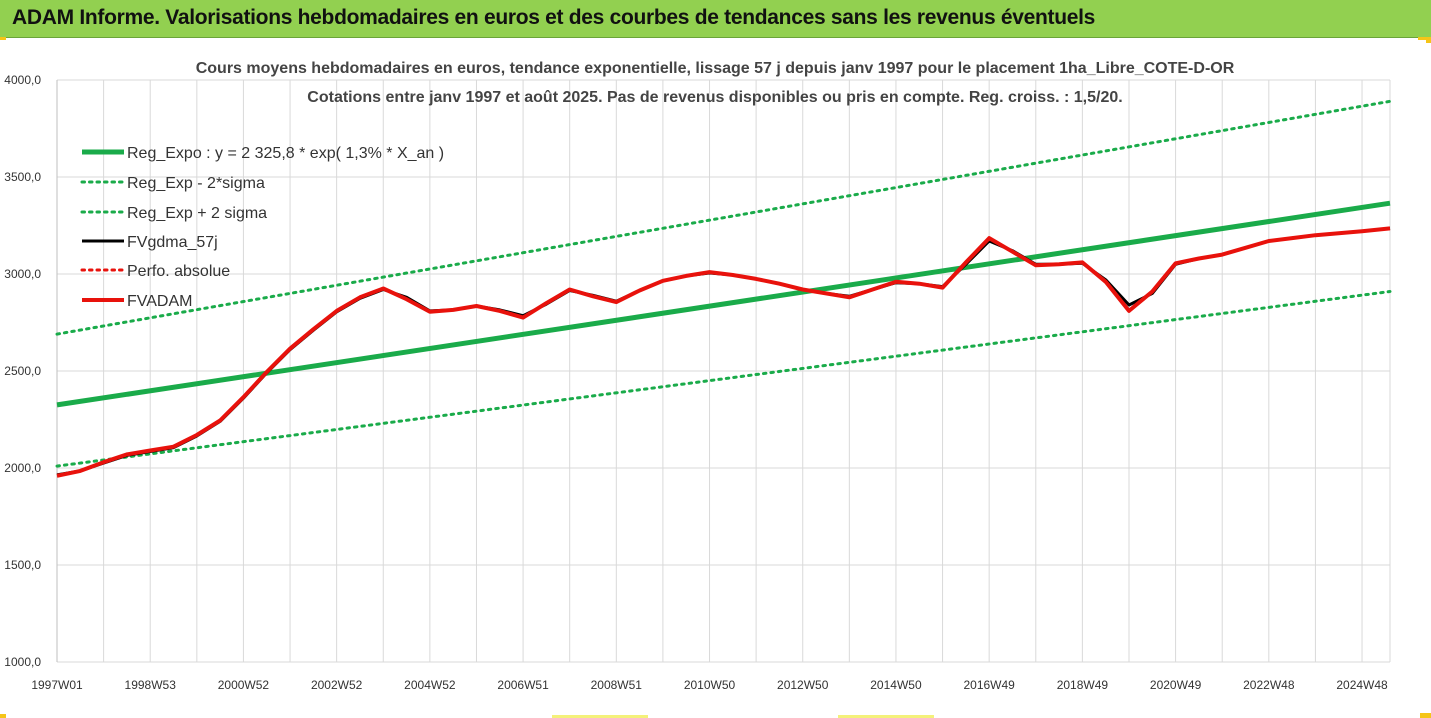 The height and width of the screenshot is (718, 1431). I want to click on x-tick-label: 2010W50, so click(710, 685).